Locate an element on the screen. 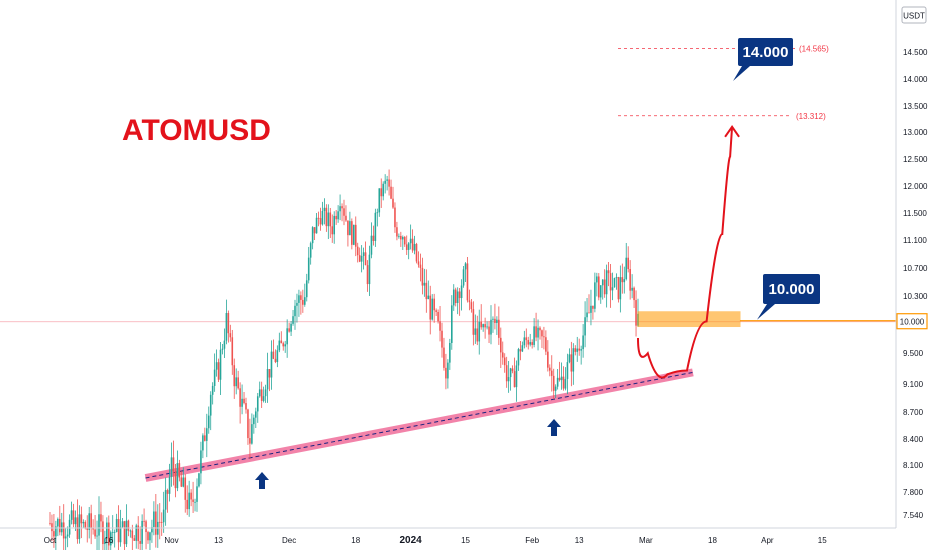 The image size is (932, 550). x-tick-label: Nov is located at coordinates (171, 540).